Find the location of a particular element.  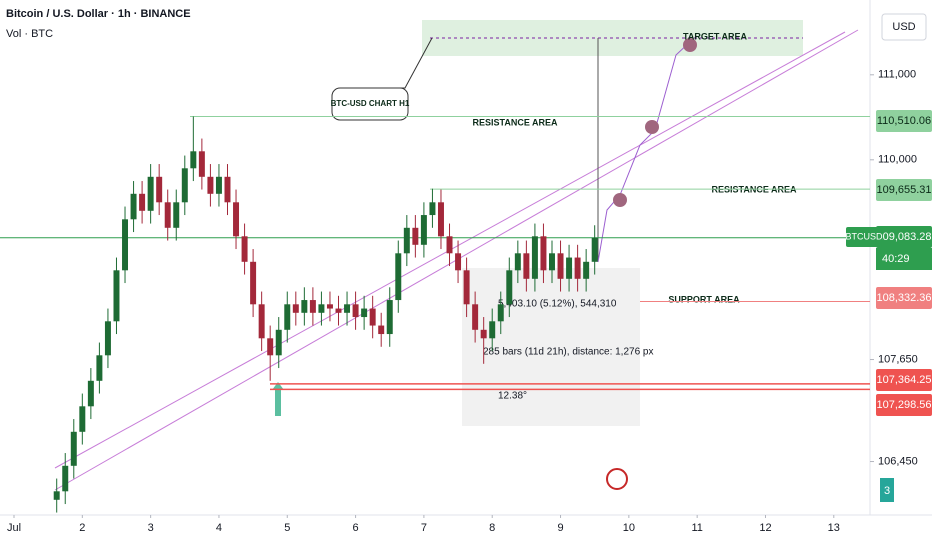

projection-path is located at coordinates (645, 151).